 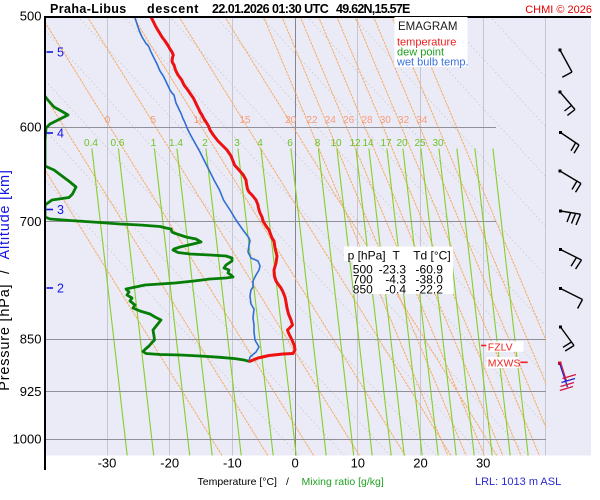 I want to click on svg-text: -38.0, so click(x=430, y=280).